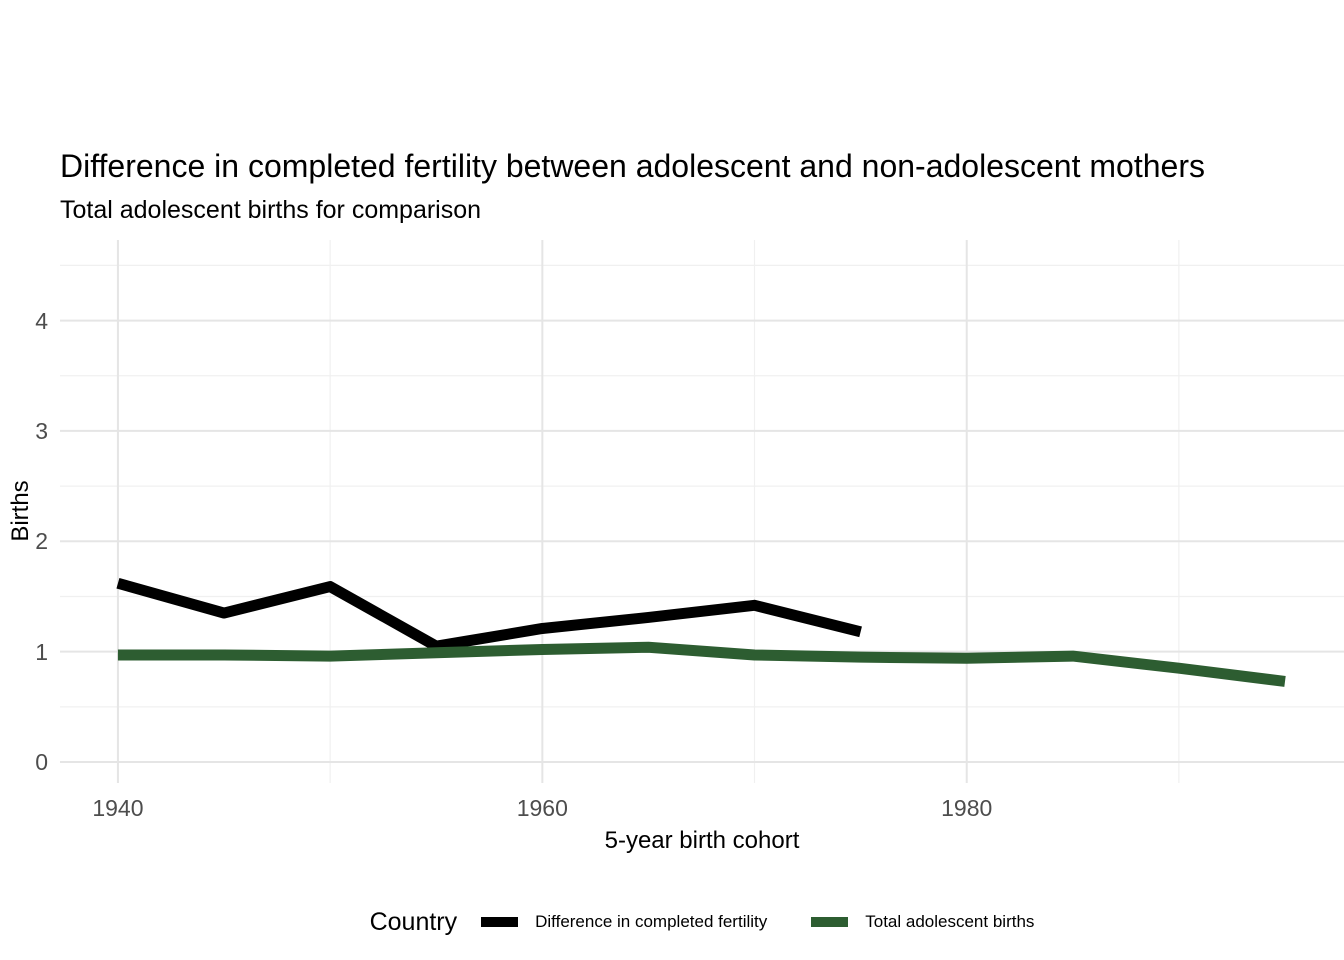  Describe the element at coordinates (651, 921) in the screenshot. I see `legend-label: Difference in completed fertility` at that location.